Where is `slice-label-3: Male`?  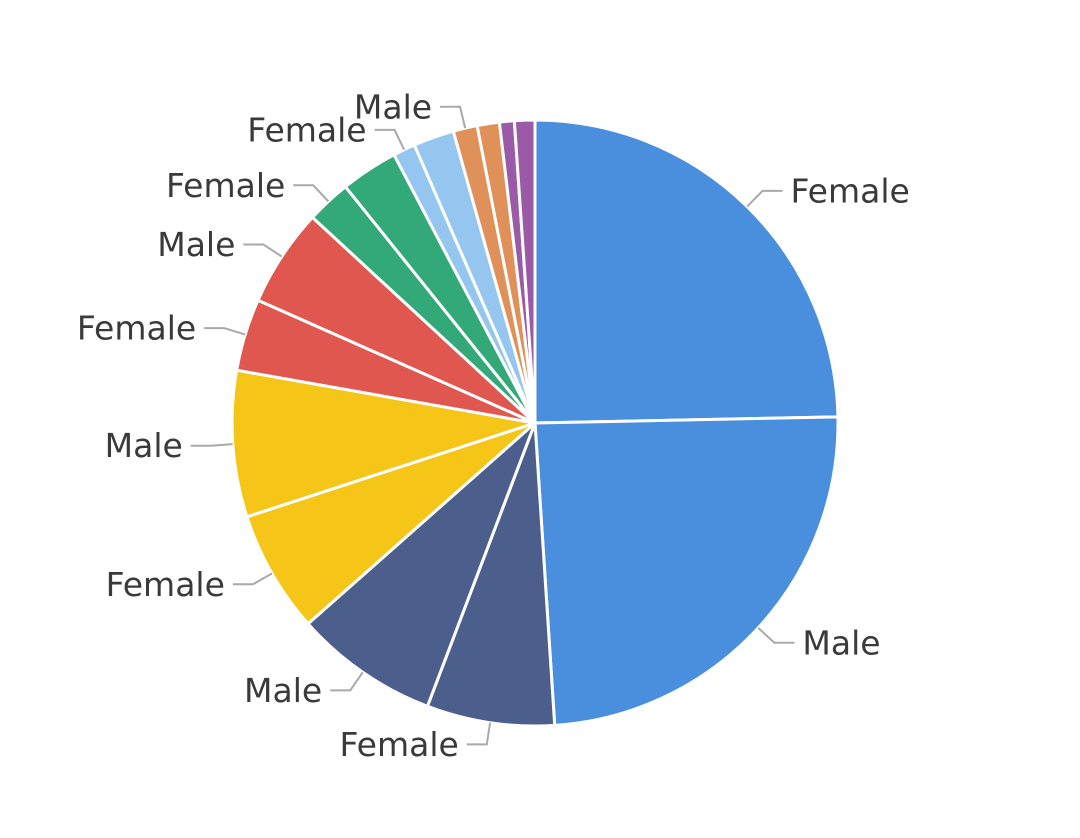
slice-label-3: Male is located at coordinates (283, 690).